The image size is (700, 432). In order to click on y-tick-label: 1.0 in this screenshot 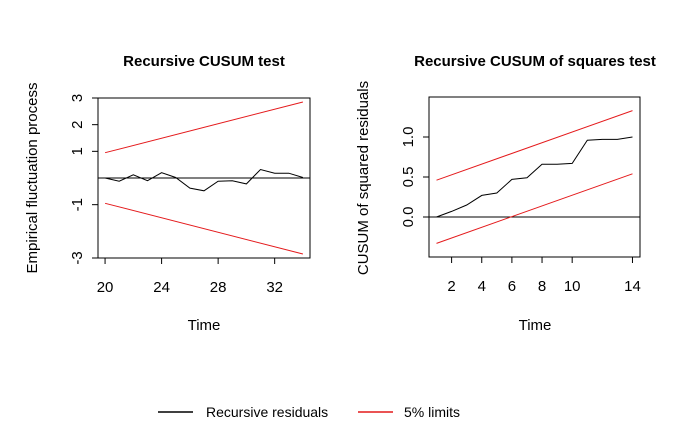, I will do `click(408, 137)`.